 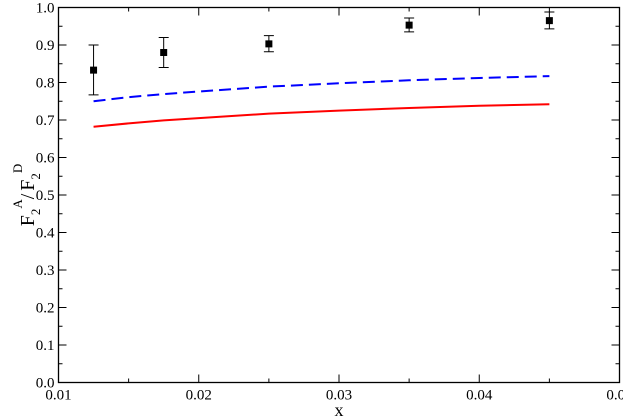 I want to click on ylabel-main-right: F, so click(x=28, y=185).